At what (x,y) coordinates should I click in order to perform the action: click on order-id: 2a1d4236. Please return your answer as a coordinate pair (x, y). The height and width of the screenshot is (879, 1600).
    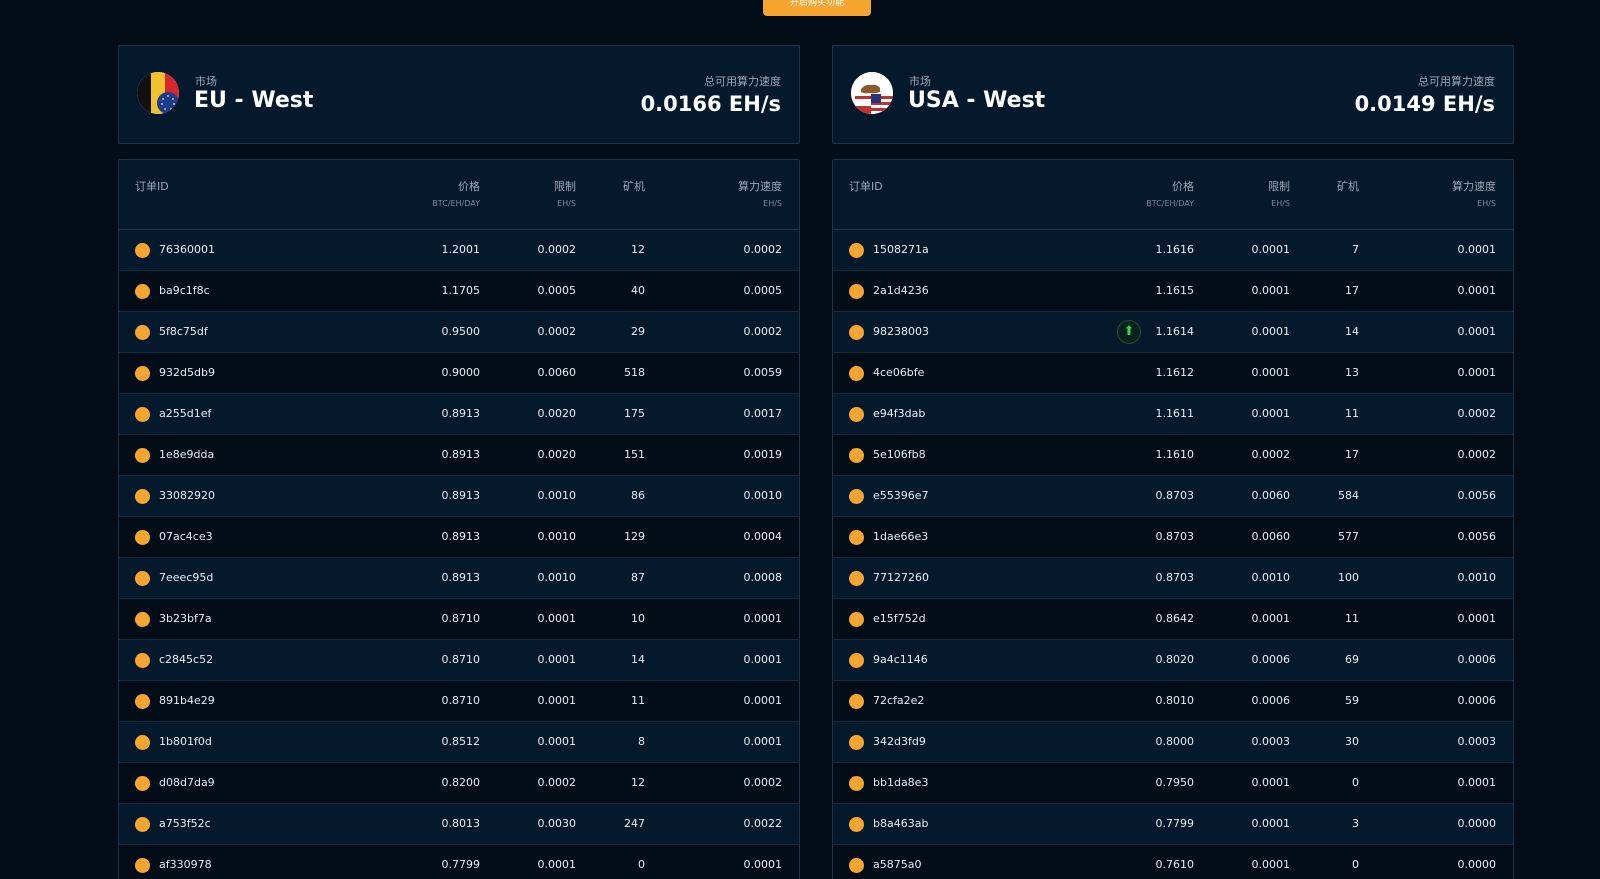
    Looking at the image, I should click on (901, 290).